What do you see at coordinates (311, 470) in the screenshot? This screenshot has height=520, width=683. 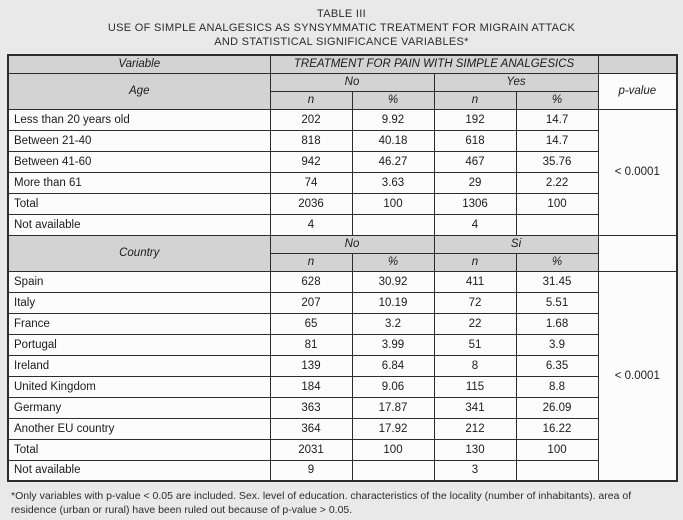 I see `cell-no-n: 9` at bounding box center [311, 470].